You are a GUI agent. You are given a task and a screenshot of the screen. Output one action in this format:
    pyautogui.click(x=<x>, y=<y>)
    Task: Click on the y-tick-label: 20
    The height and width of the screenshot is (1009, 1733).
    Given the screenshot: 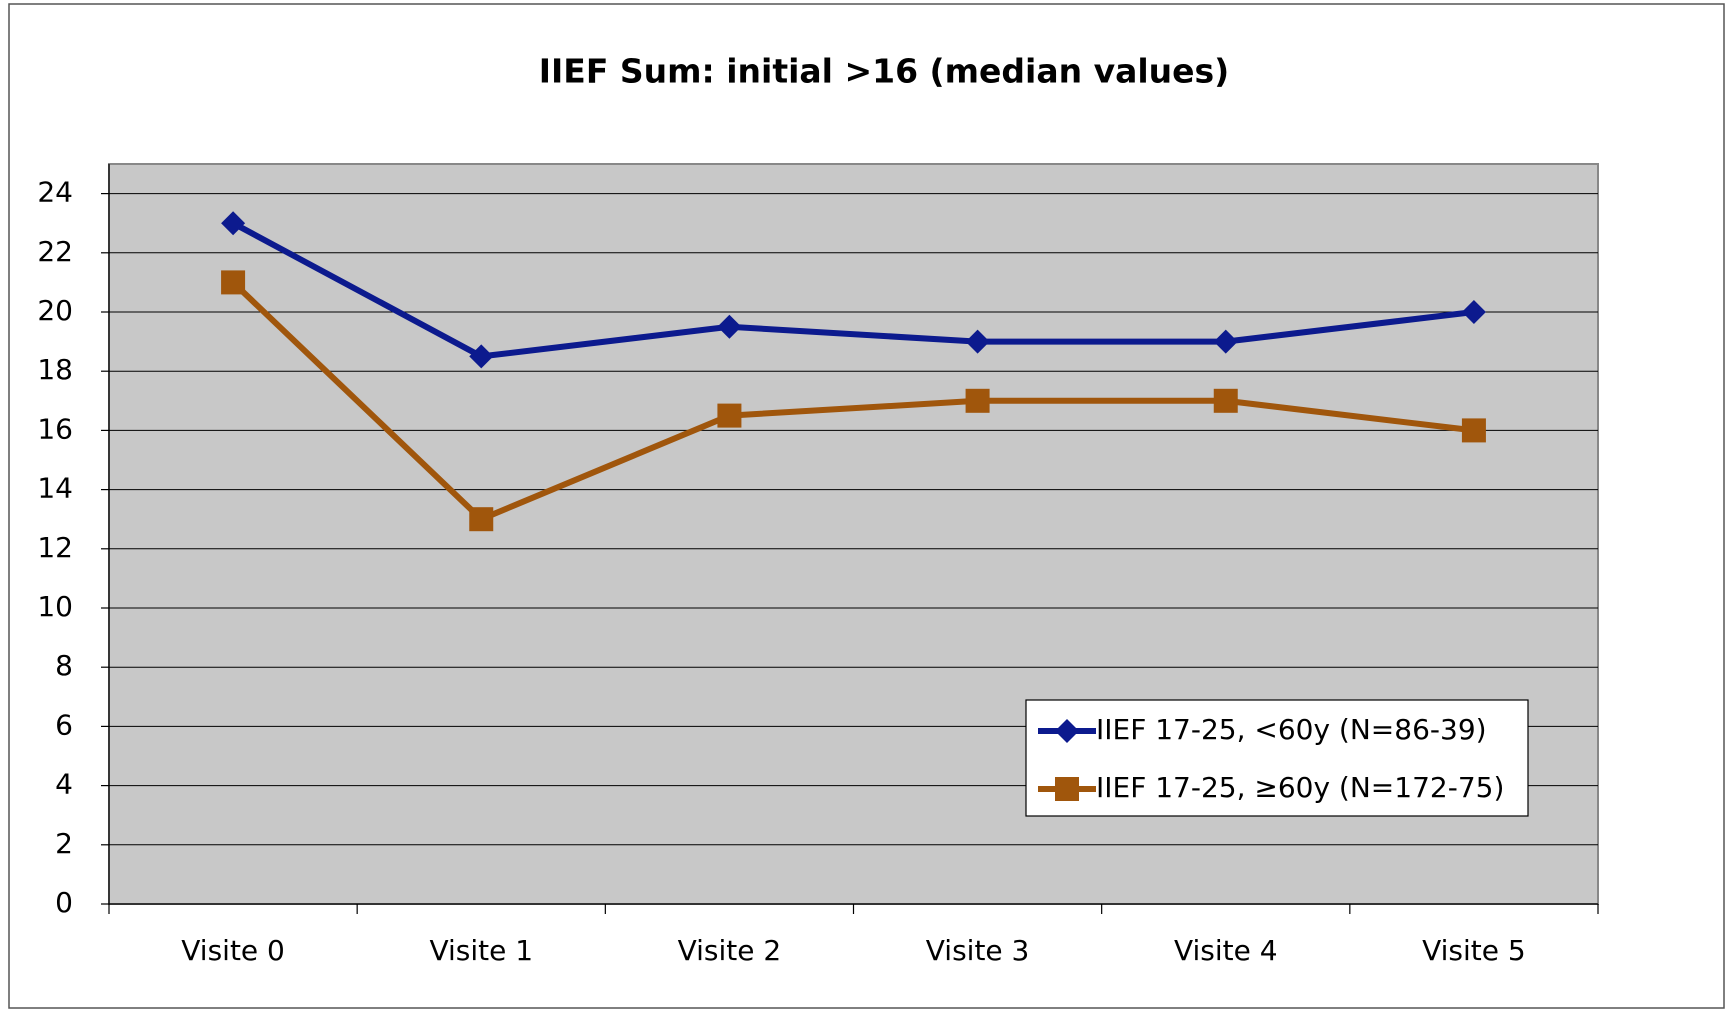 What is the action you would take?
    pyautogui.click(x=55, y=310)
    